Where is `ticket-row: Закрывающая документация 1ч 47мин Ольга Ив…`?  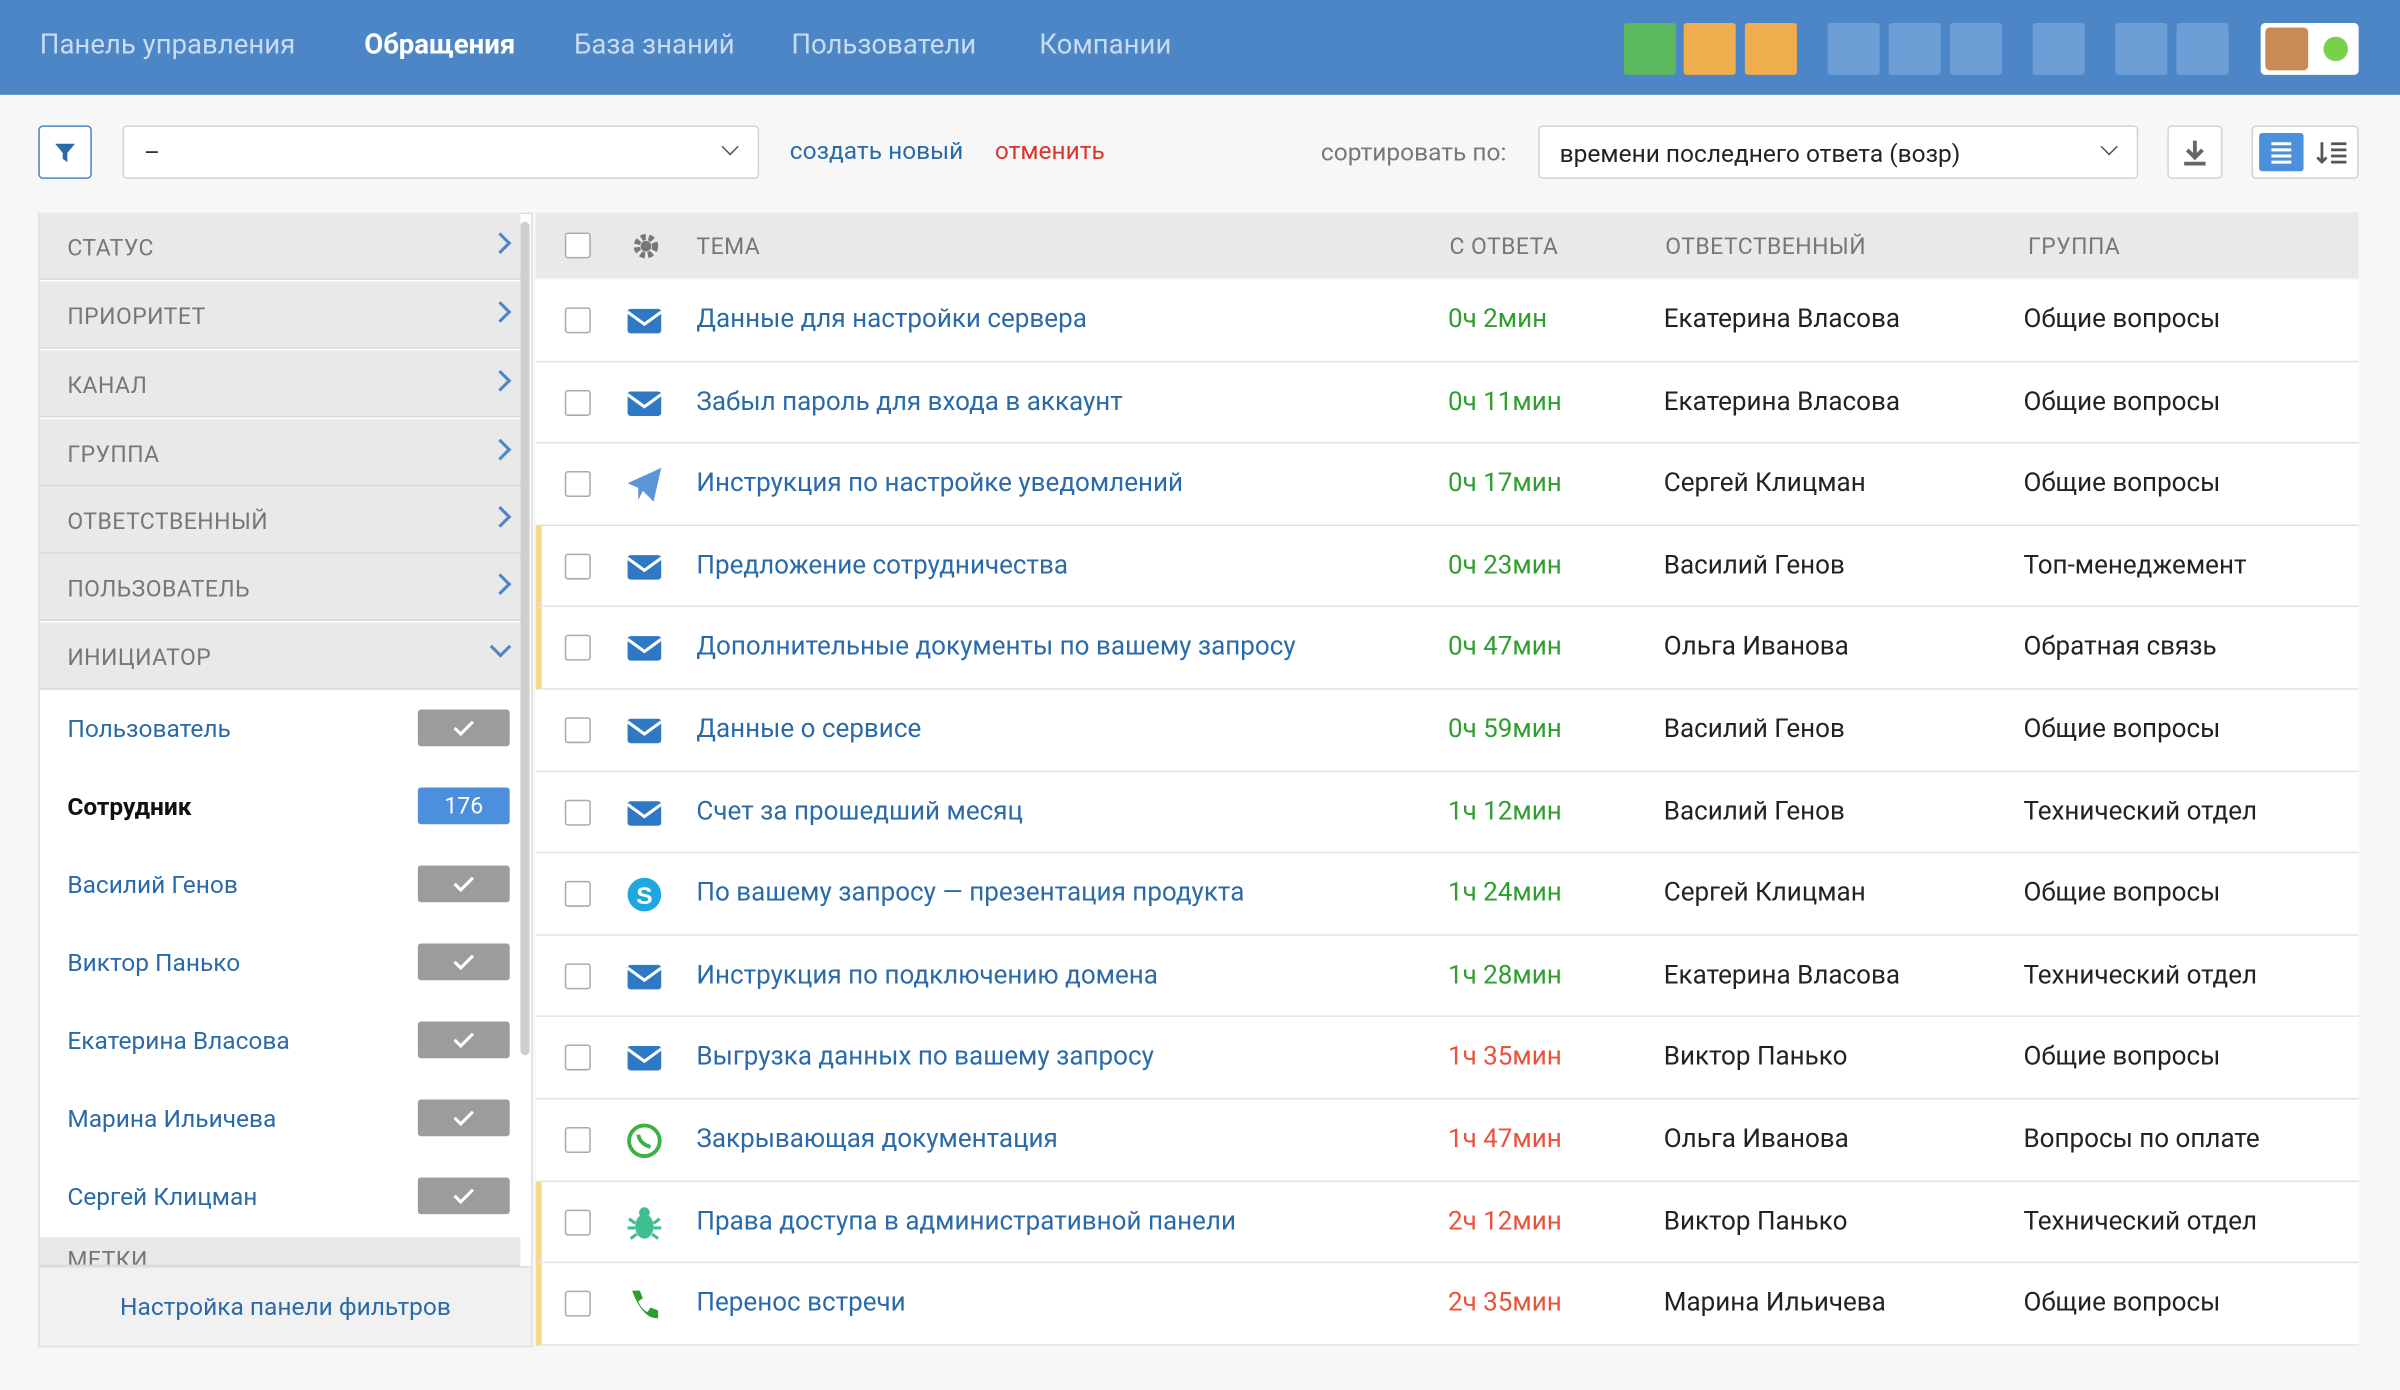 ticket-row: Закрывающая документация 1ч 47мин Ольга Ив… is located at coordinates (1447, 1140).